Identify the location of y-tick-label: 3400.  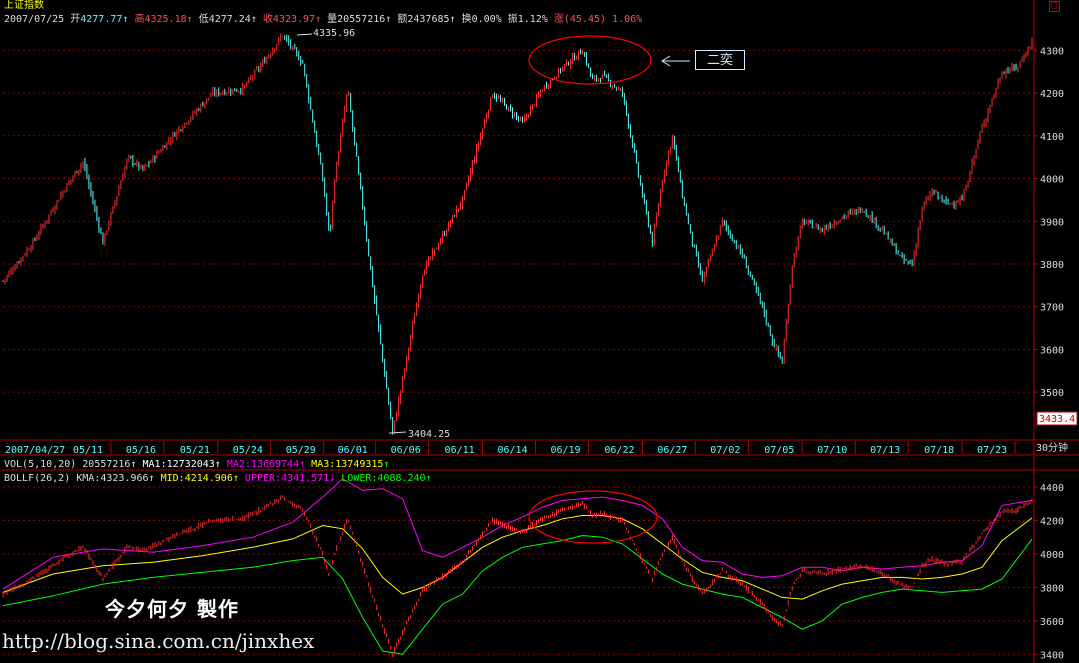
(1052, 655).